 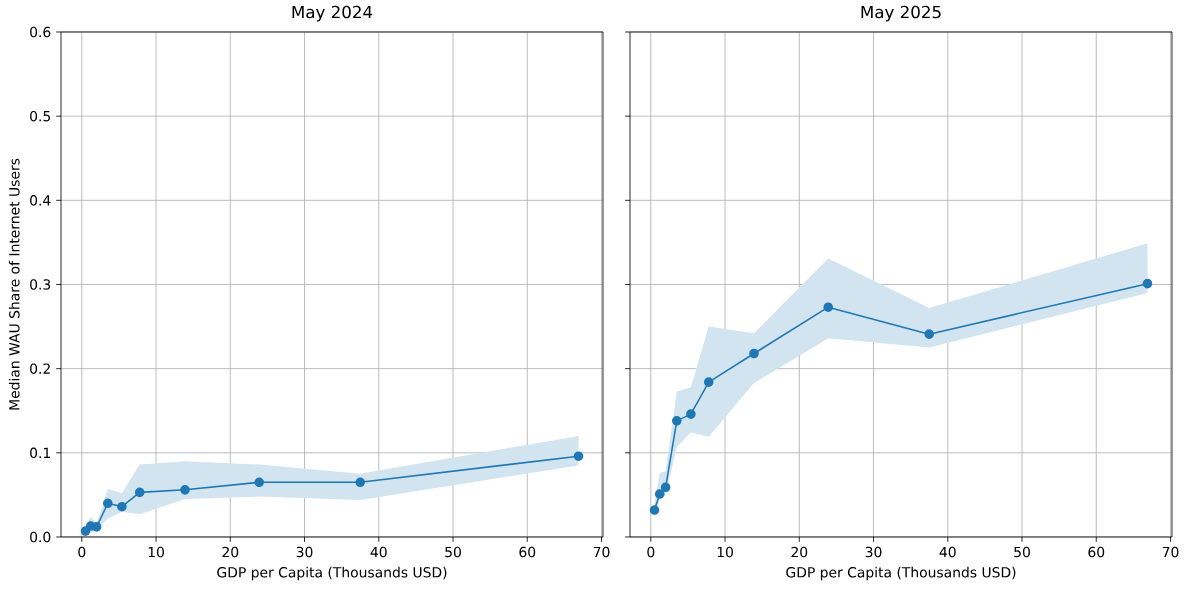 What do you see at coordinates (40, 284) in the screenshot?
I see `y-tick-label: 0.3` at bounding box center [40, 284].